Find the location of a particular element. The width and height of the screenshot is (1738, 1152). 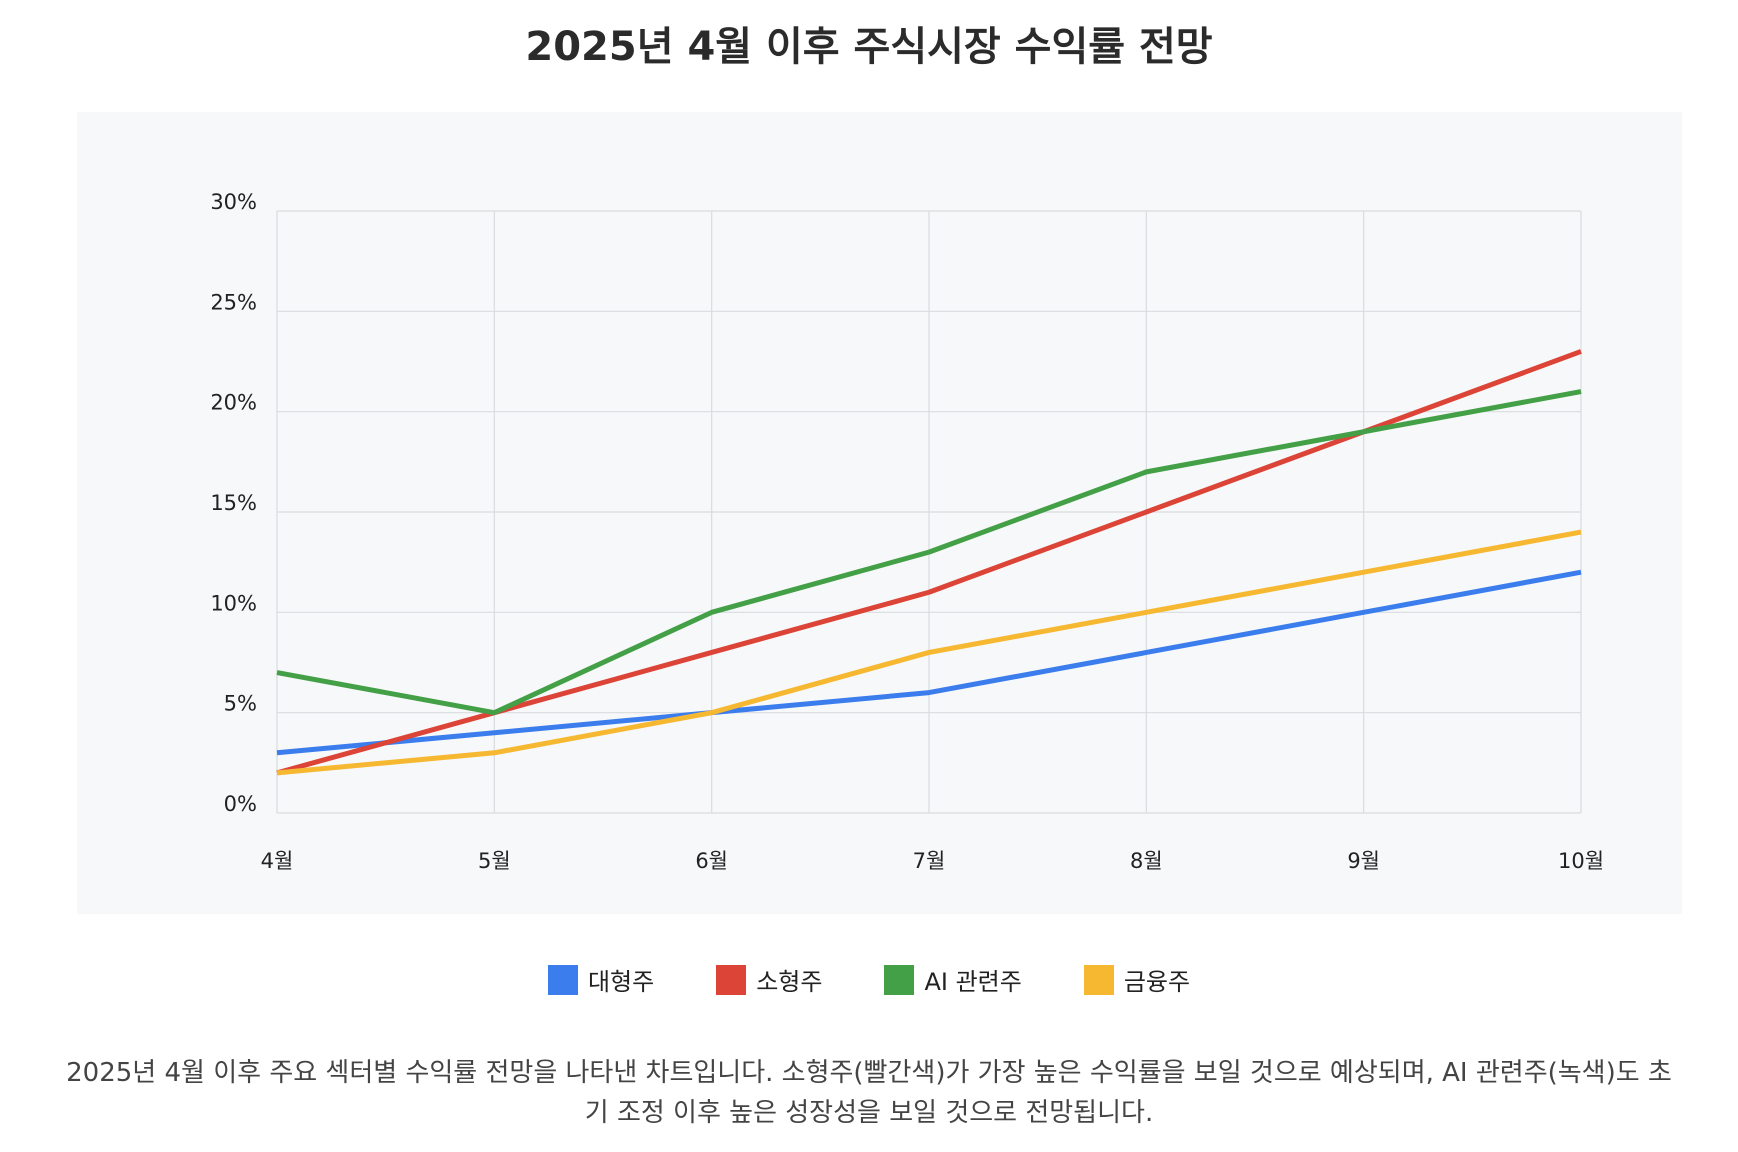

y-tick-label: 30% is located at coordinates (233, 202).